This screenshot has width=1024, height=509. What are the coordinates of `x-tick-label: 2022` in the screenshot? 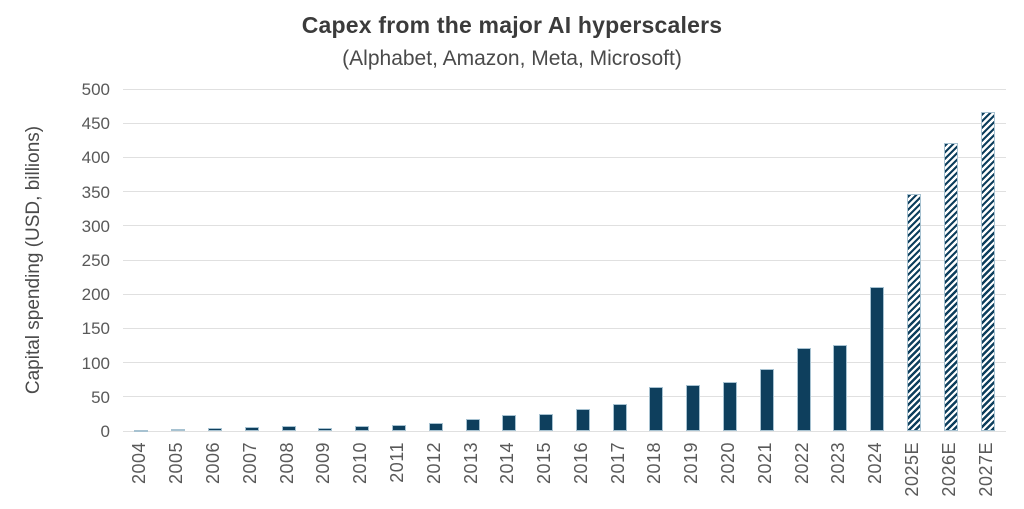 It's located at (801, 463).